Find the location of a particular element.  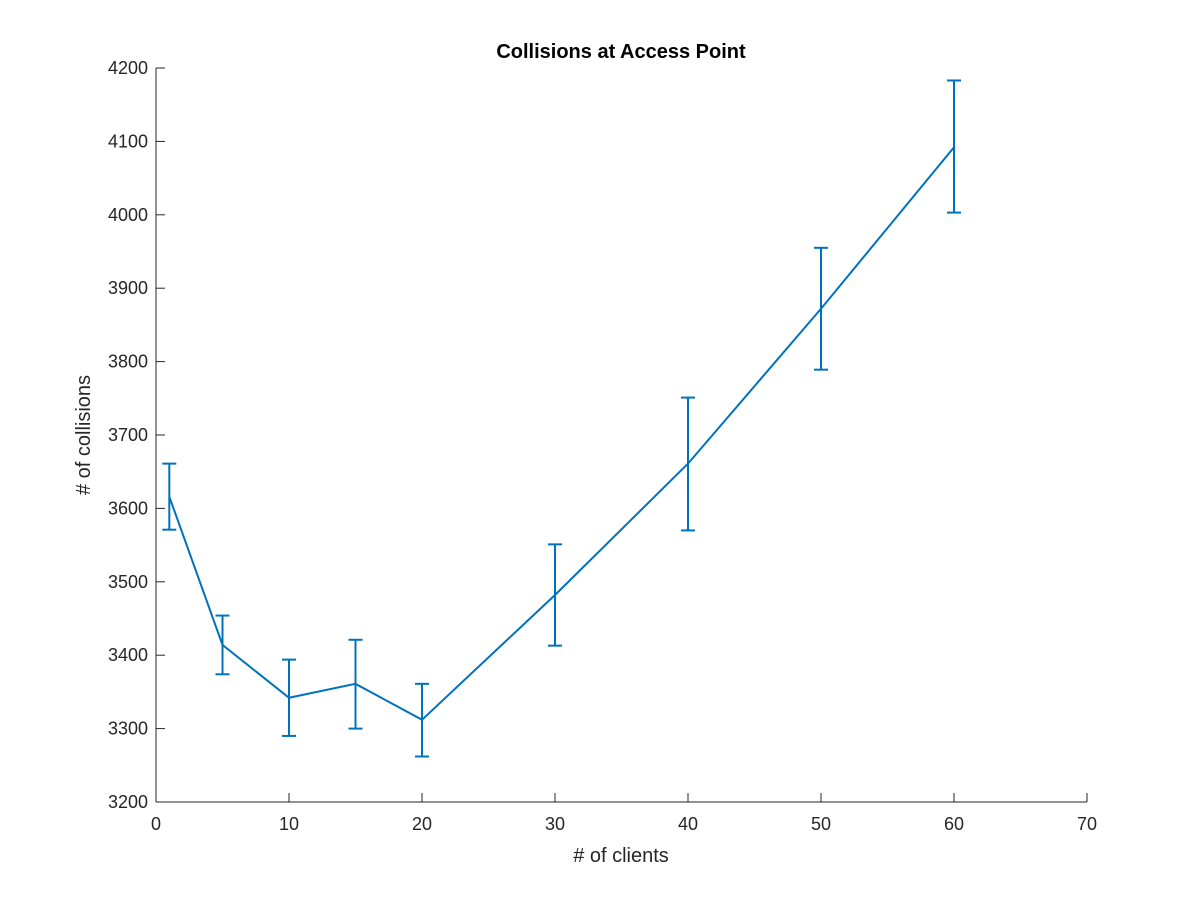

y-tick-label: 3900 is located at coordinates (128, 288).